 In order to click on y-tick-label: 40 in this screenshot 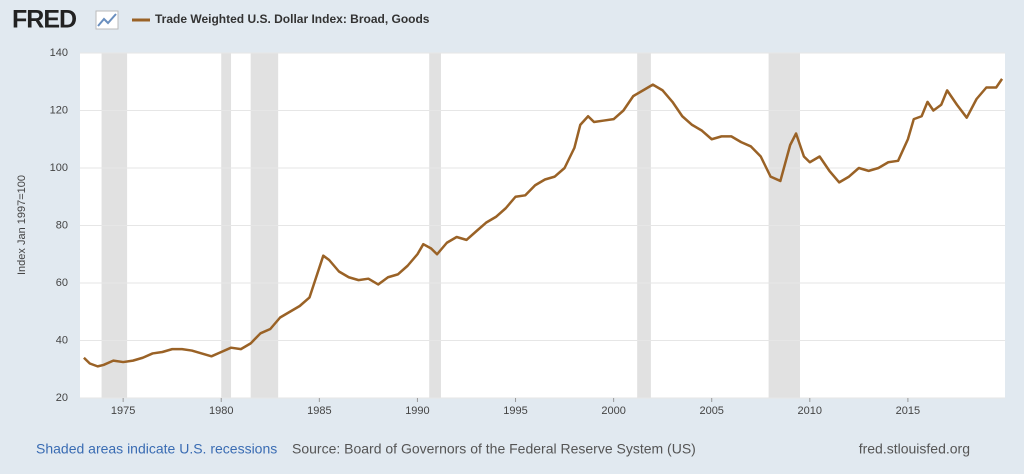, I will do `click(62, 340)`.